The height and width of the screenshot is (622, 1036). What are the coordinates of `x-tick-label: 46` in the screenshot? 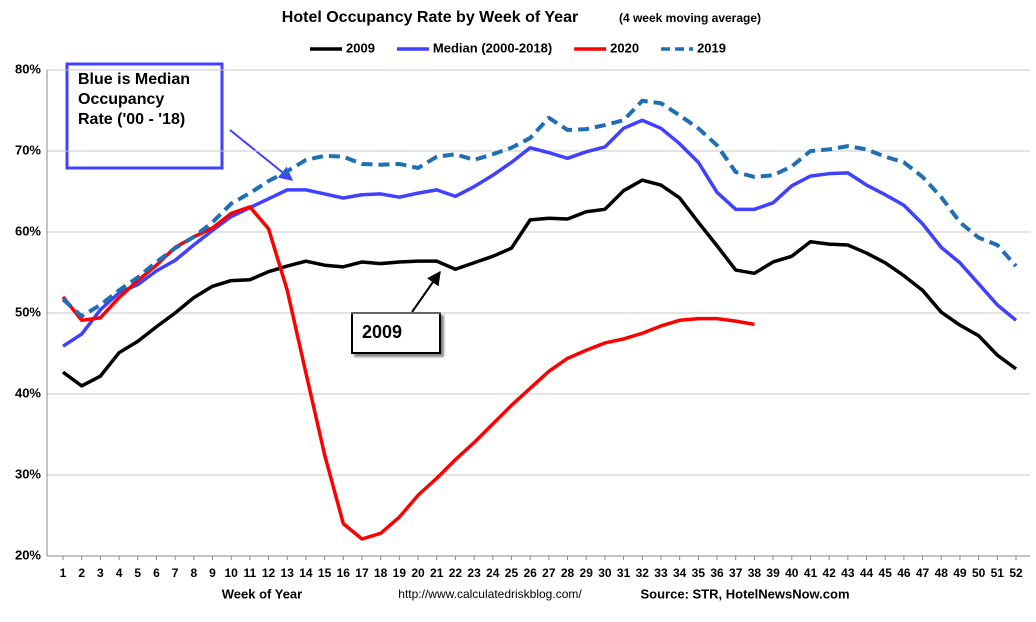 It's located at (904, 573).